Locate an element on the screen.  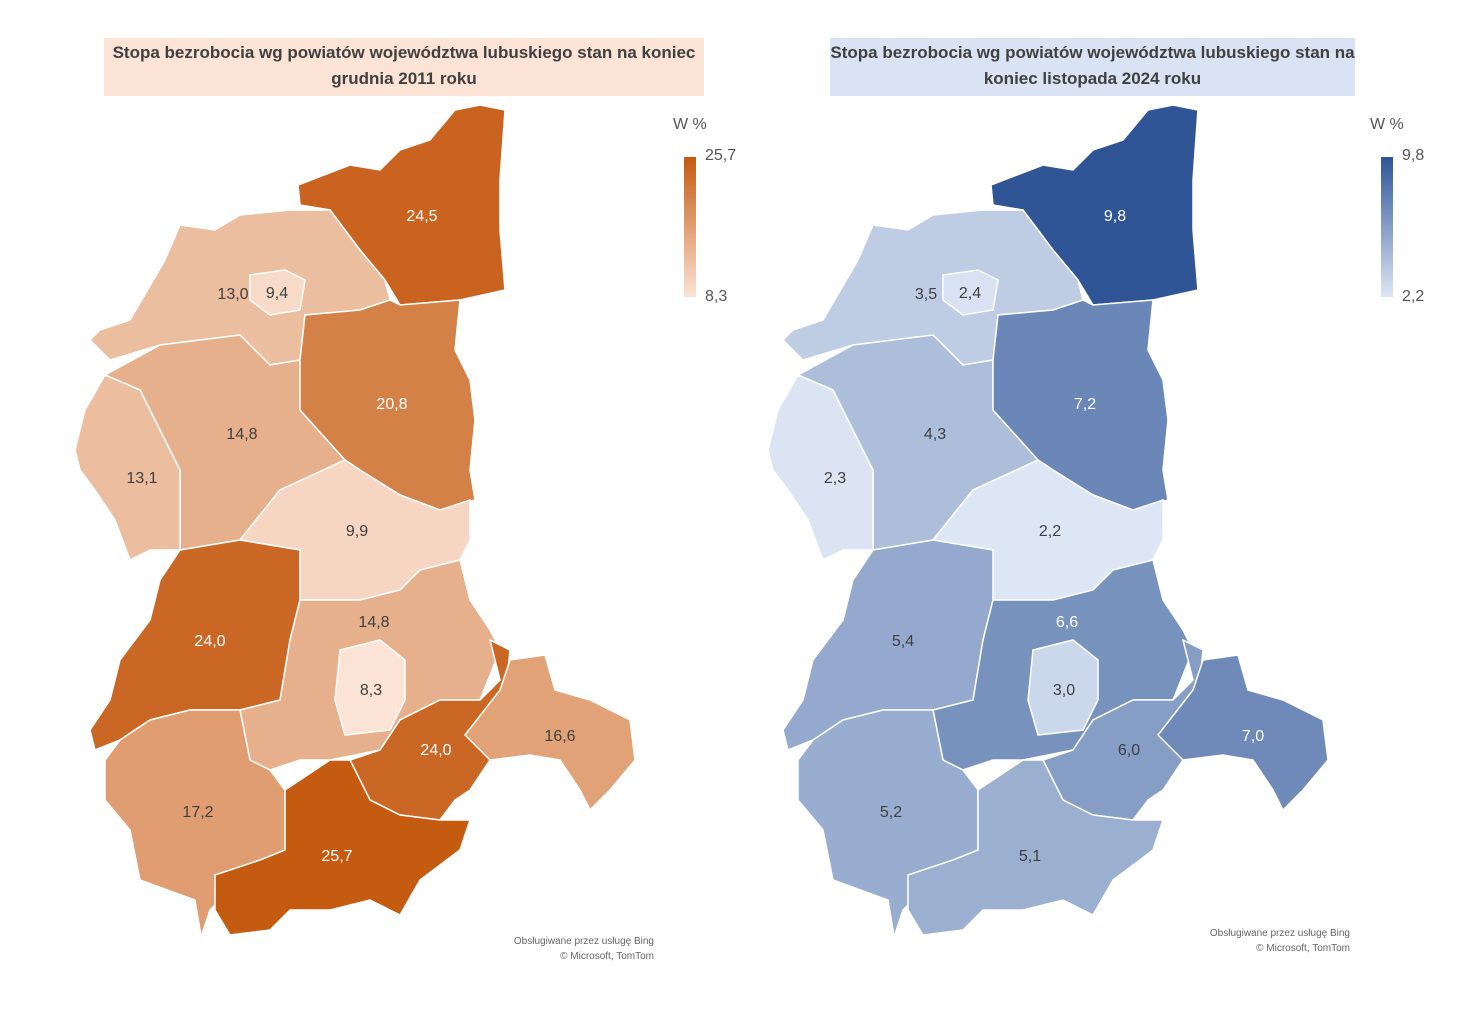
county-value-label: 5,4 is located at coordinates (903, 641).